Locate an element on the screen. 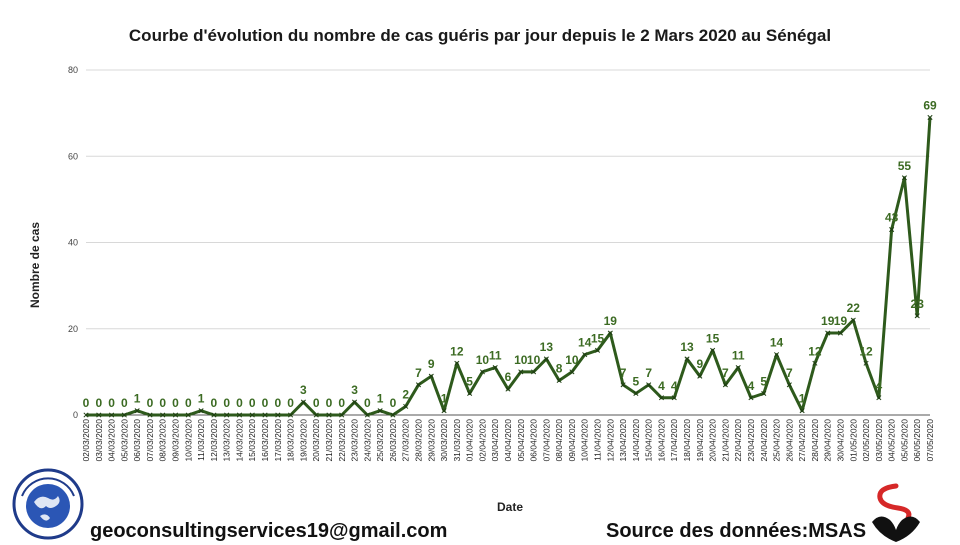 This screenshot has height=545, width=960. y-tick-label: 20 is located at coordinates (73, 329).